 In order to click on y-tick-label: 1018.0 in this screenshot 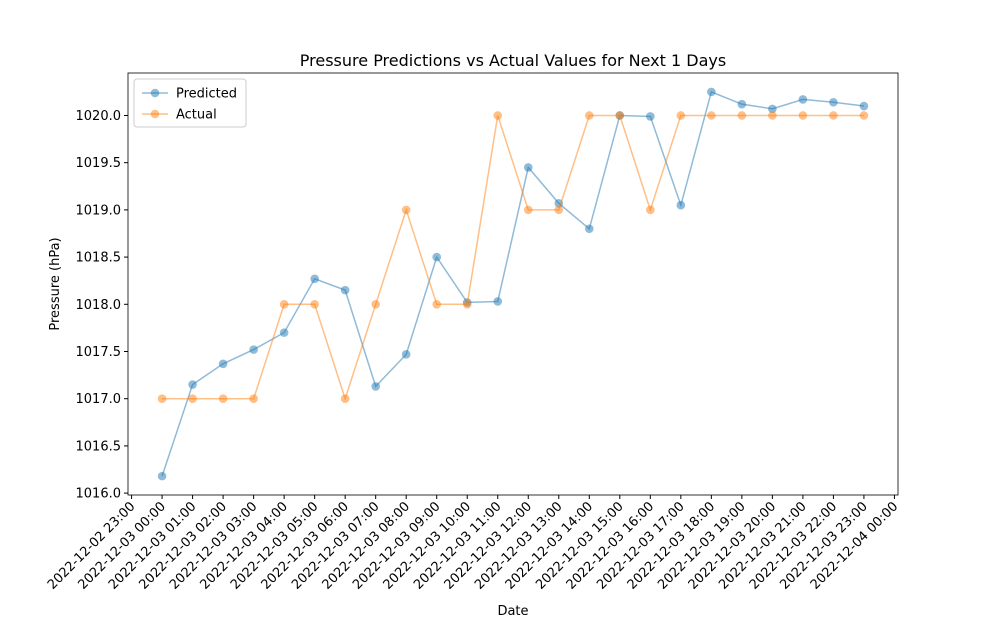, I will do `click(99, 305)`.